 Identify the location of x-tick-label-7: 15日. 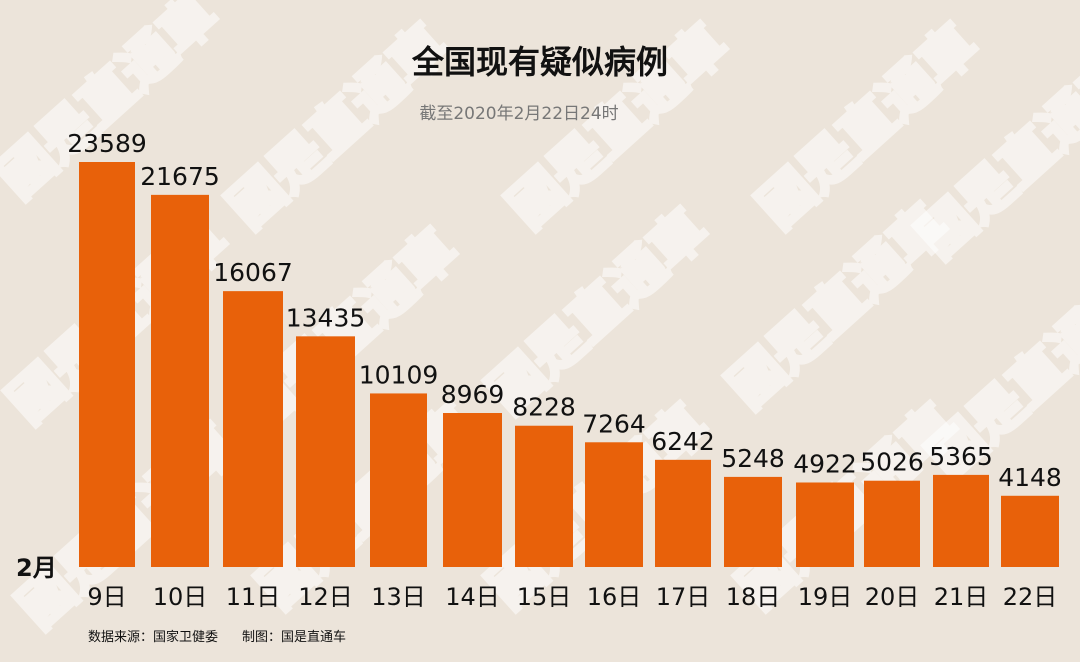
(544, 597).